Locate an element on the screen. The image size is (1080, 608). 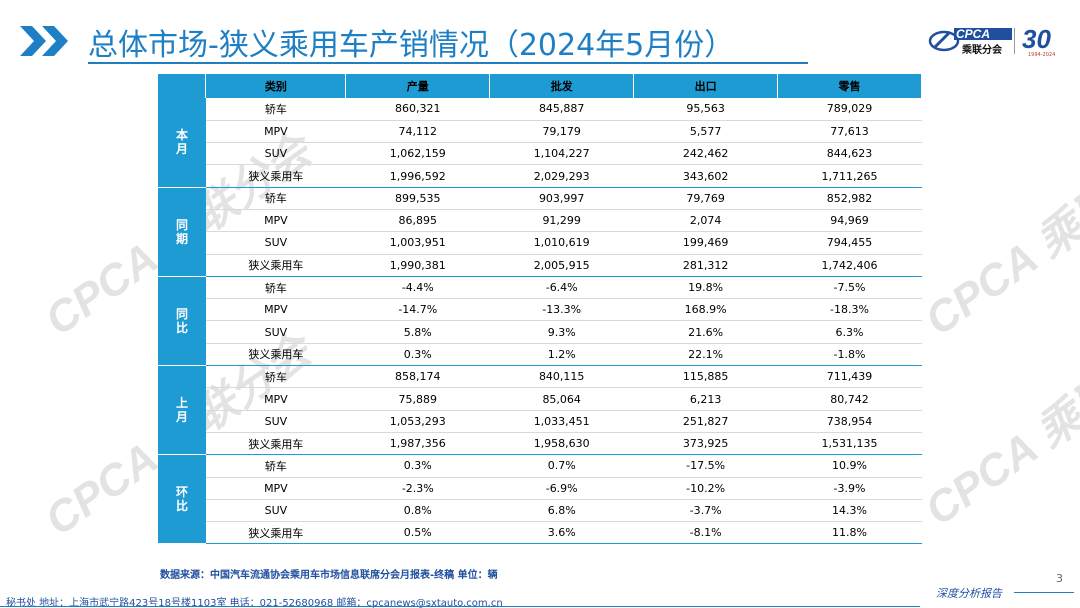
value-cell: -4.4% is located at coordinates (417, 288).